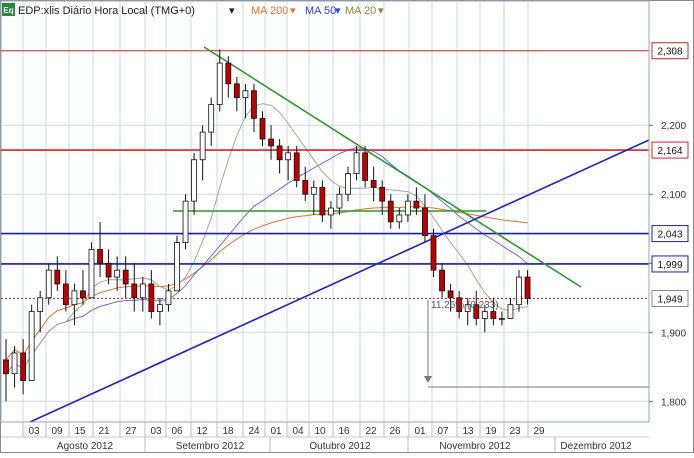 The image size is (694, 458). I want to click on chart-title: EDP:xlis Diário Hora Local (TMG+0), so click(106, 11).